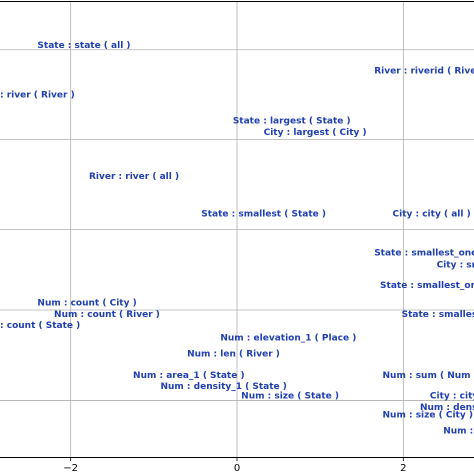  What do you see at coordinates (458, 432) in the screenshot?
I see `point-label: Num : area ( City )` at bounding box center [458, 432].